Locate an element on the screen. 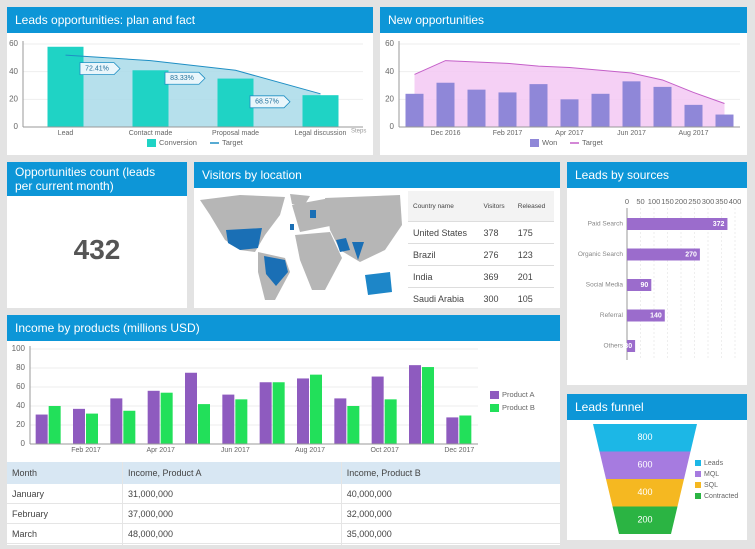 This screenshot has width=755, height=549. panel-title: Income by products (millions USD) is located at coordinates (283, 328).